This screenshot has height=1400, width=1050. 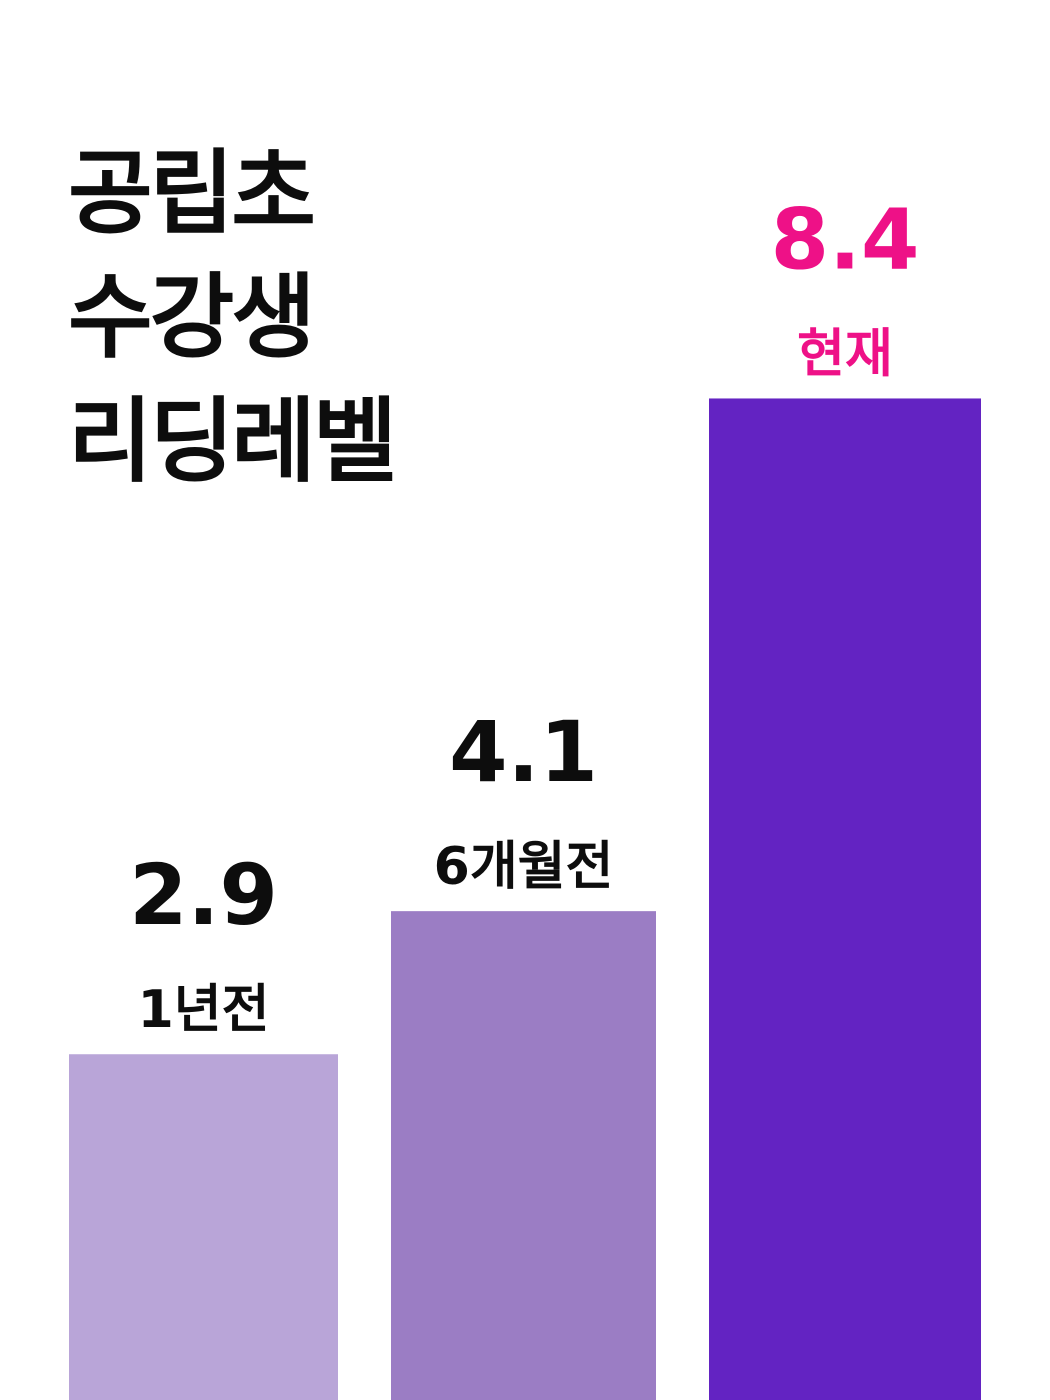 I want to click on value-label-2: 4.1, so click(x=523, y=752).